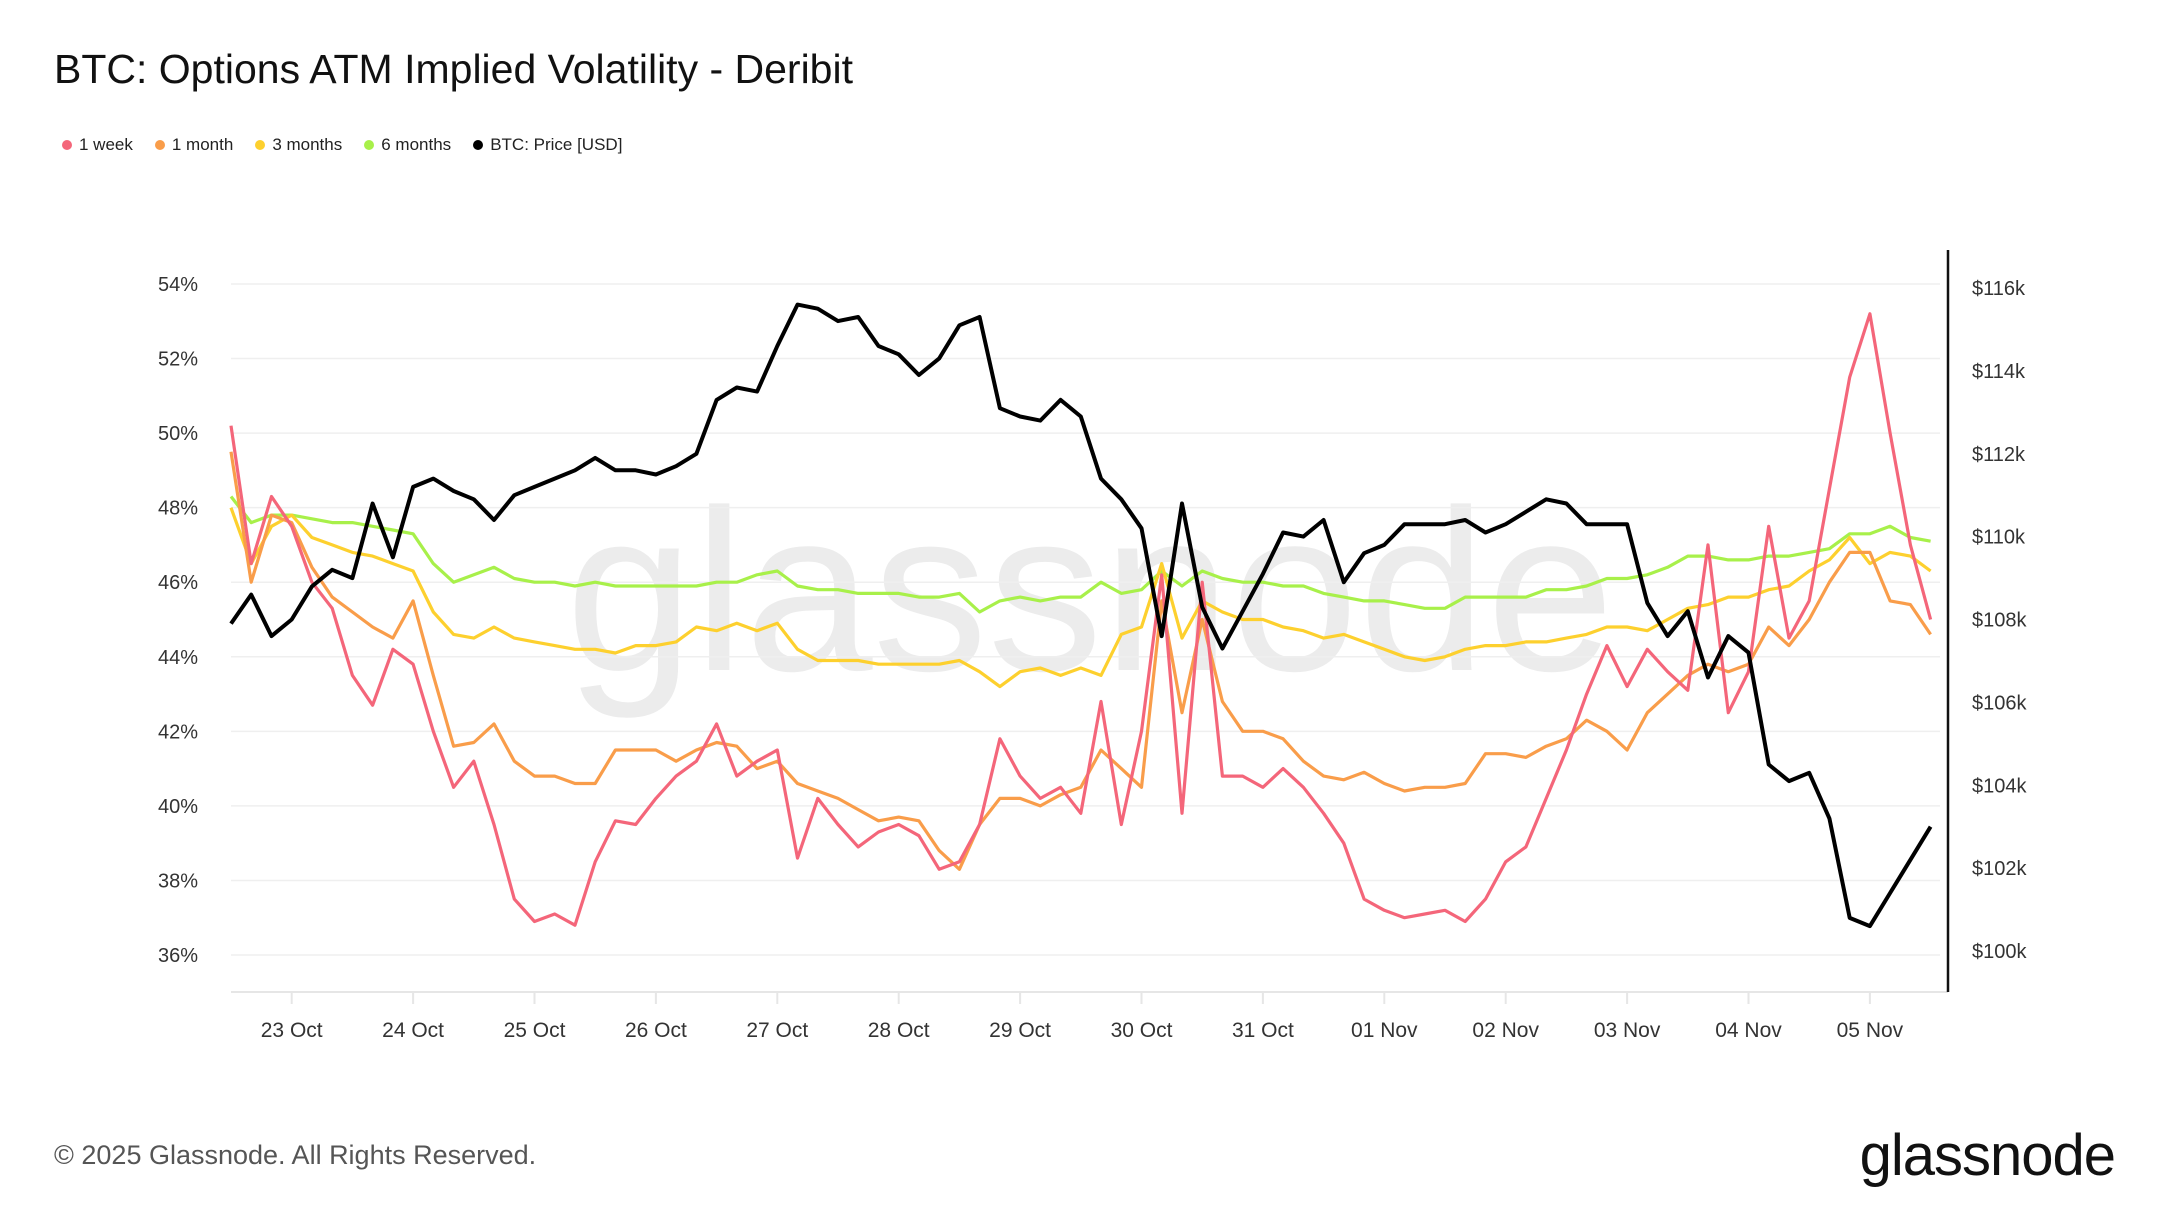 The height and width of the screenshot is (1215, 2160). I want to click on y-right-tick-label: $114k, so click(1999, 372).